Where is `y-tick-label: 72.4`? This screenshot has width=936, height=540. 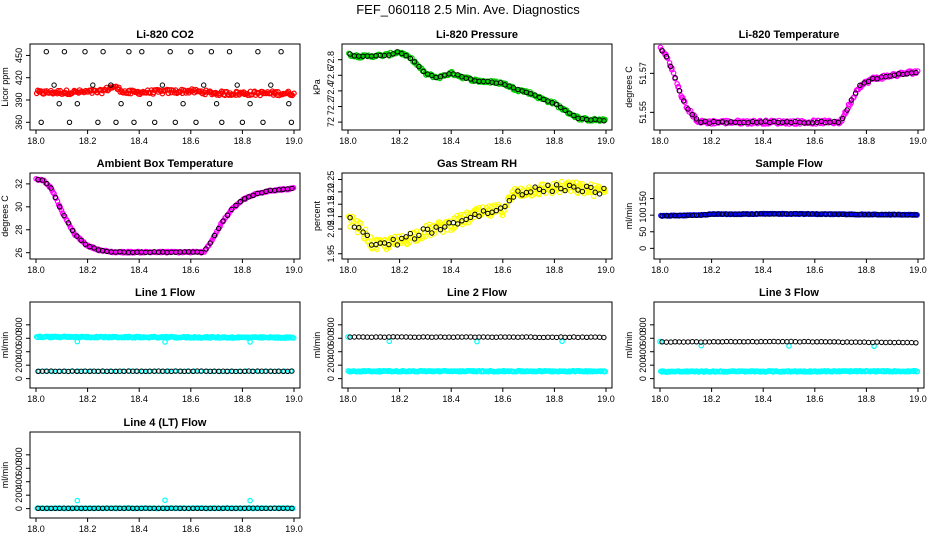 y-tick-label: 72.4 is located at coordinates (331, 91).